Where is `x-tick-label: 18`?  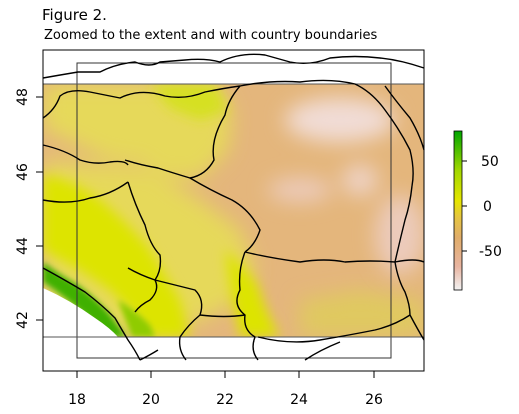
x-tick-label: 18 is located at coordinates (77, 400).